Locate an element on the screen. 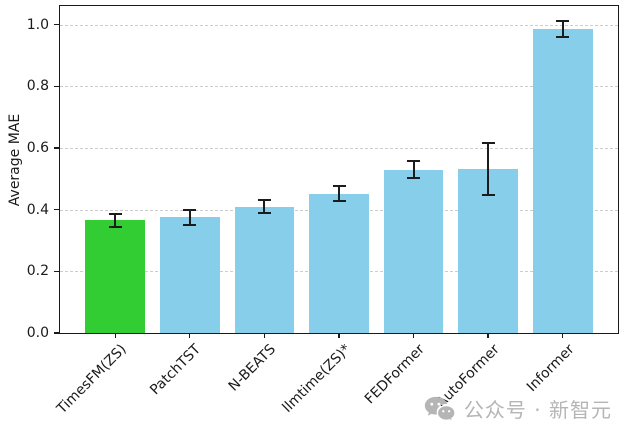 The width and height of the screenshot is (623, 431). x-tick-label: FEDFormer is located at coordinates (395, 374).